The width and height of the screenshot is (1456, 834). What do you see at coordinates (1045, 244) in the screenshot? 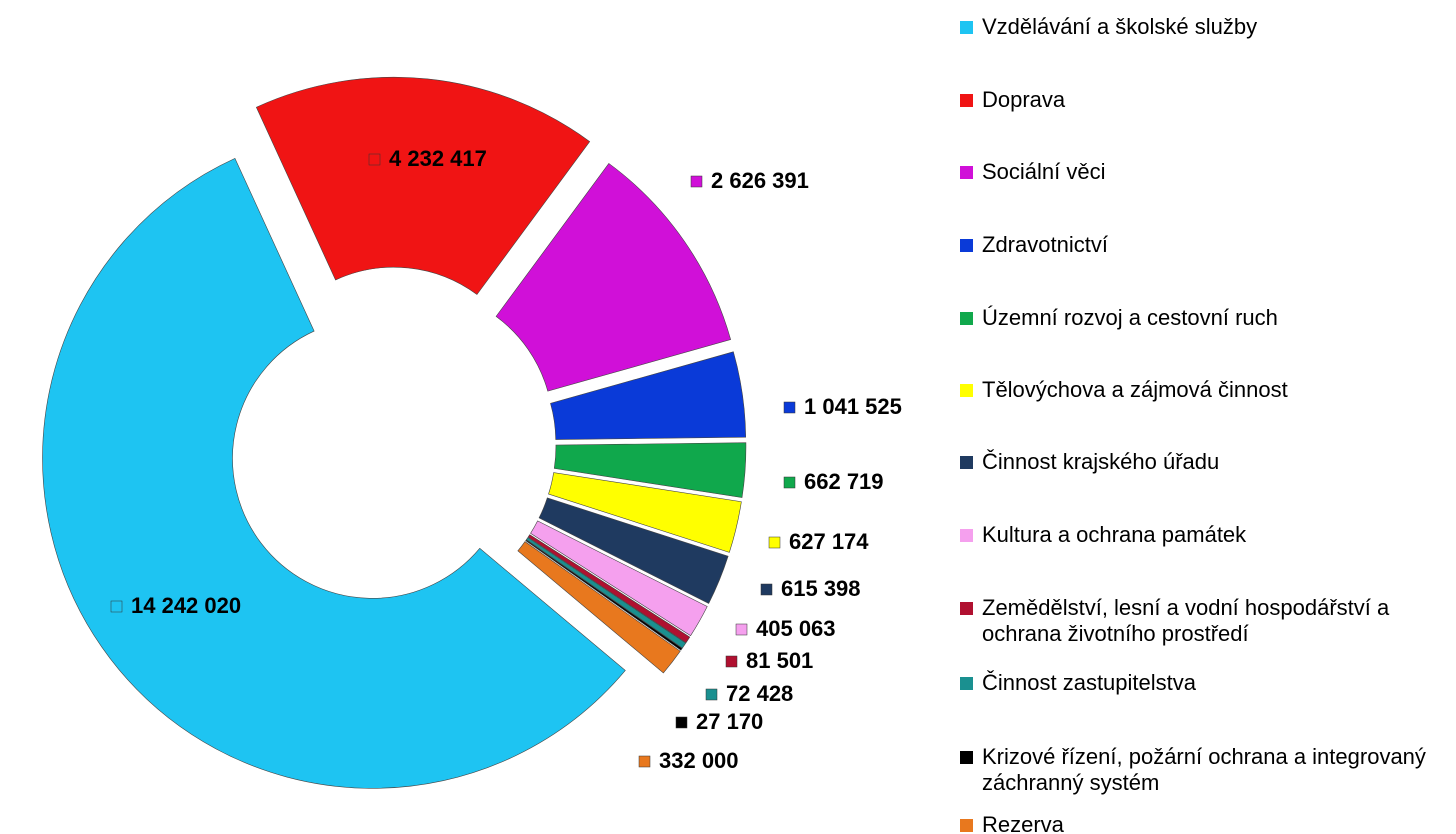
I see `legend-label: Zdravotnictví` at bounding box center [1045, 244].